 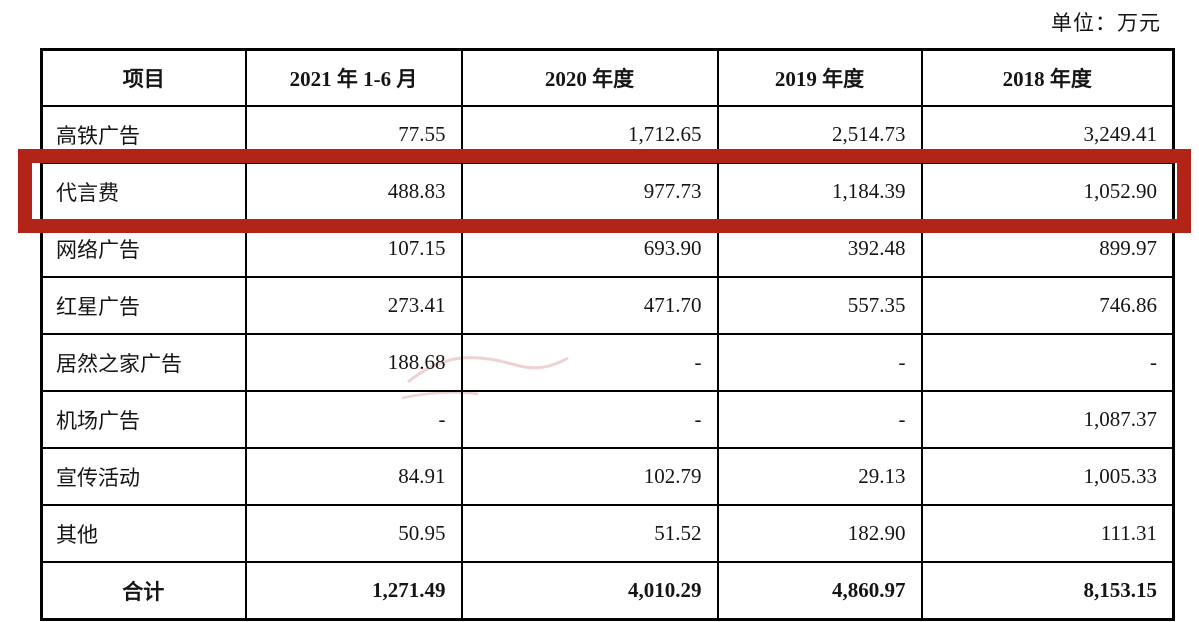 What do you see at coordinates (1047, 77) in the screenshot?
I see `header-2018: 2018 年度` at bounding box center [1047, 77].